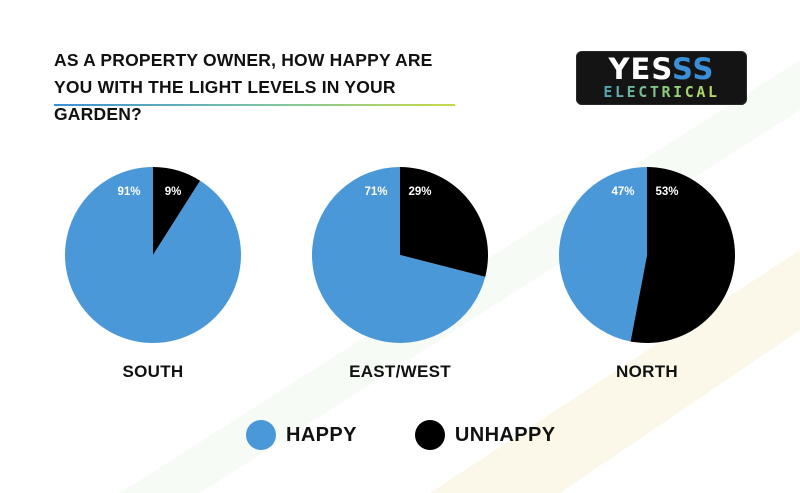 The width and height of the screenshot is (800, 493). What do you see at coordinates (321, 434) in the screenshot?
I see `legend-label-happy: HAPPY` at bounding box center [321, 434].